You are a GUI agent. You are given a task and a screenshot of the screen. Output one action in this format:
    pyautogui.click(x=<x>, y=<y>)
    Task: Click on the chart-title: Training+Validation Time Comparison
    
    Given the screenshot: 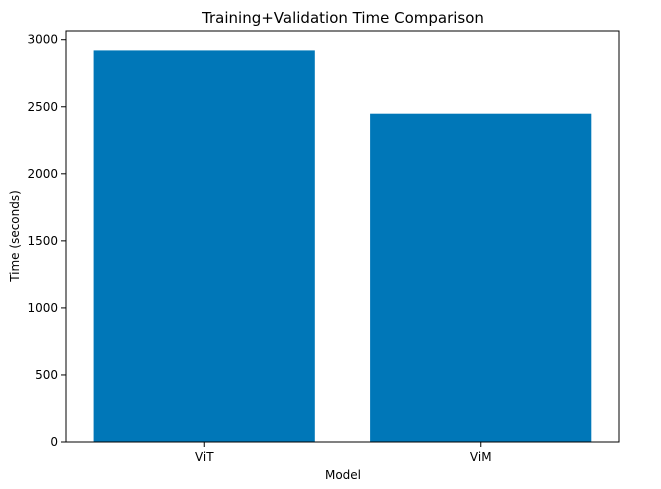 What is the action you would take?
    pyautogui.click(x=342, y=18)
    